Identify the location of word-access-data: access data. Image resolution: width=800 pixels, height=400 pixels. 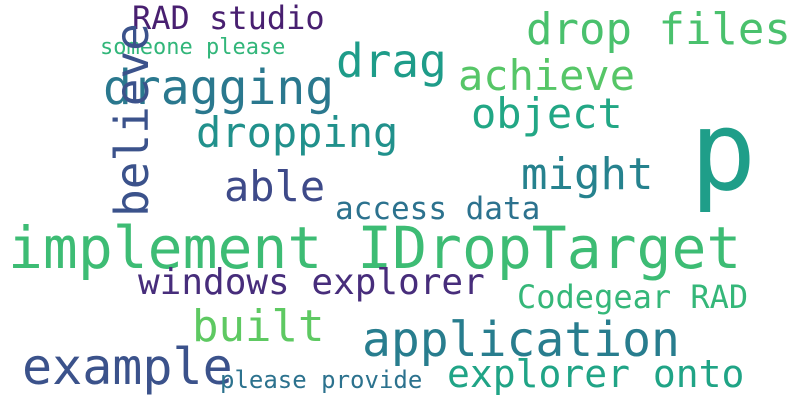
(438, 209).